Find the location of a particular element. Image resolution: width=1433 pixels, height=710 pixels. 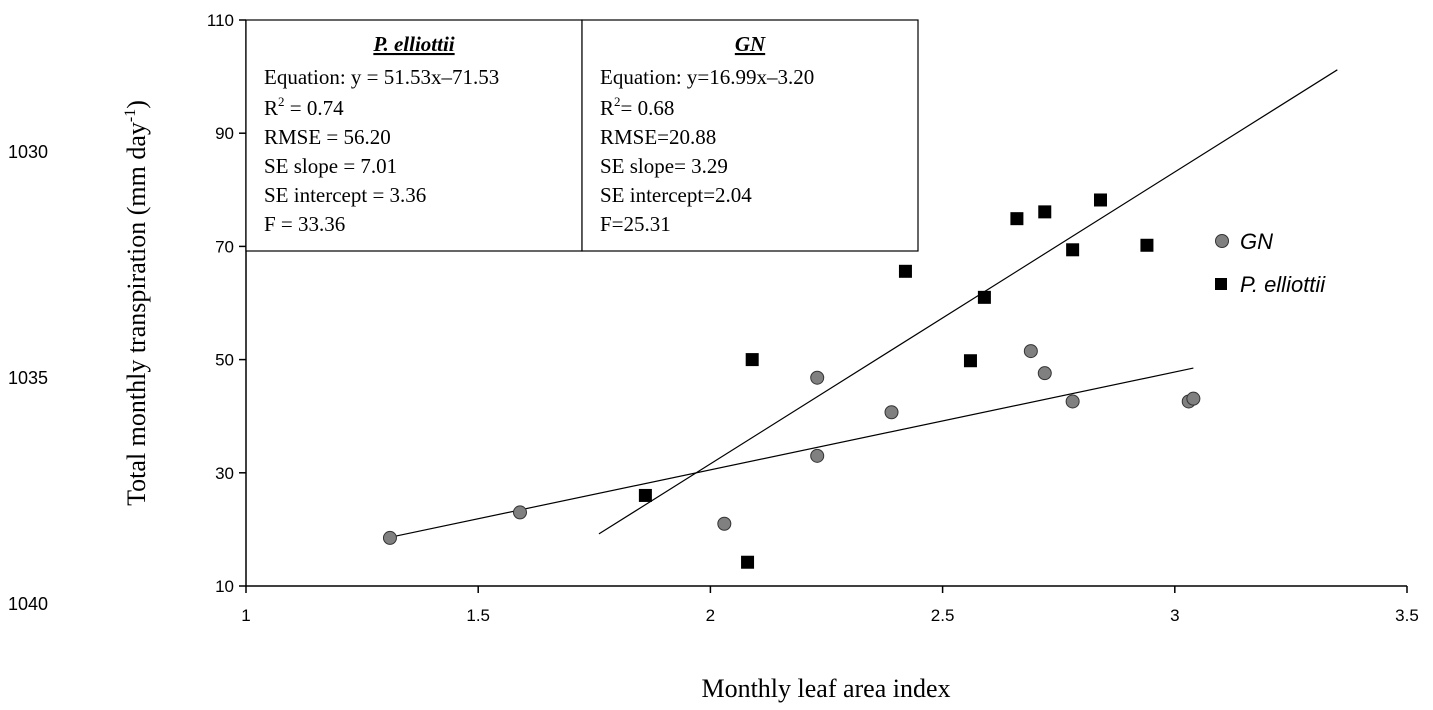

y-tick-label: 110 is located at coordinates (220, 20).